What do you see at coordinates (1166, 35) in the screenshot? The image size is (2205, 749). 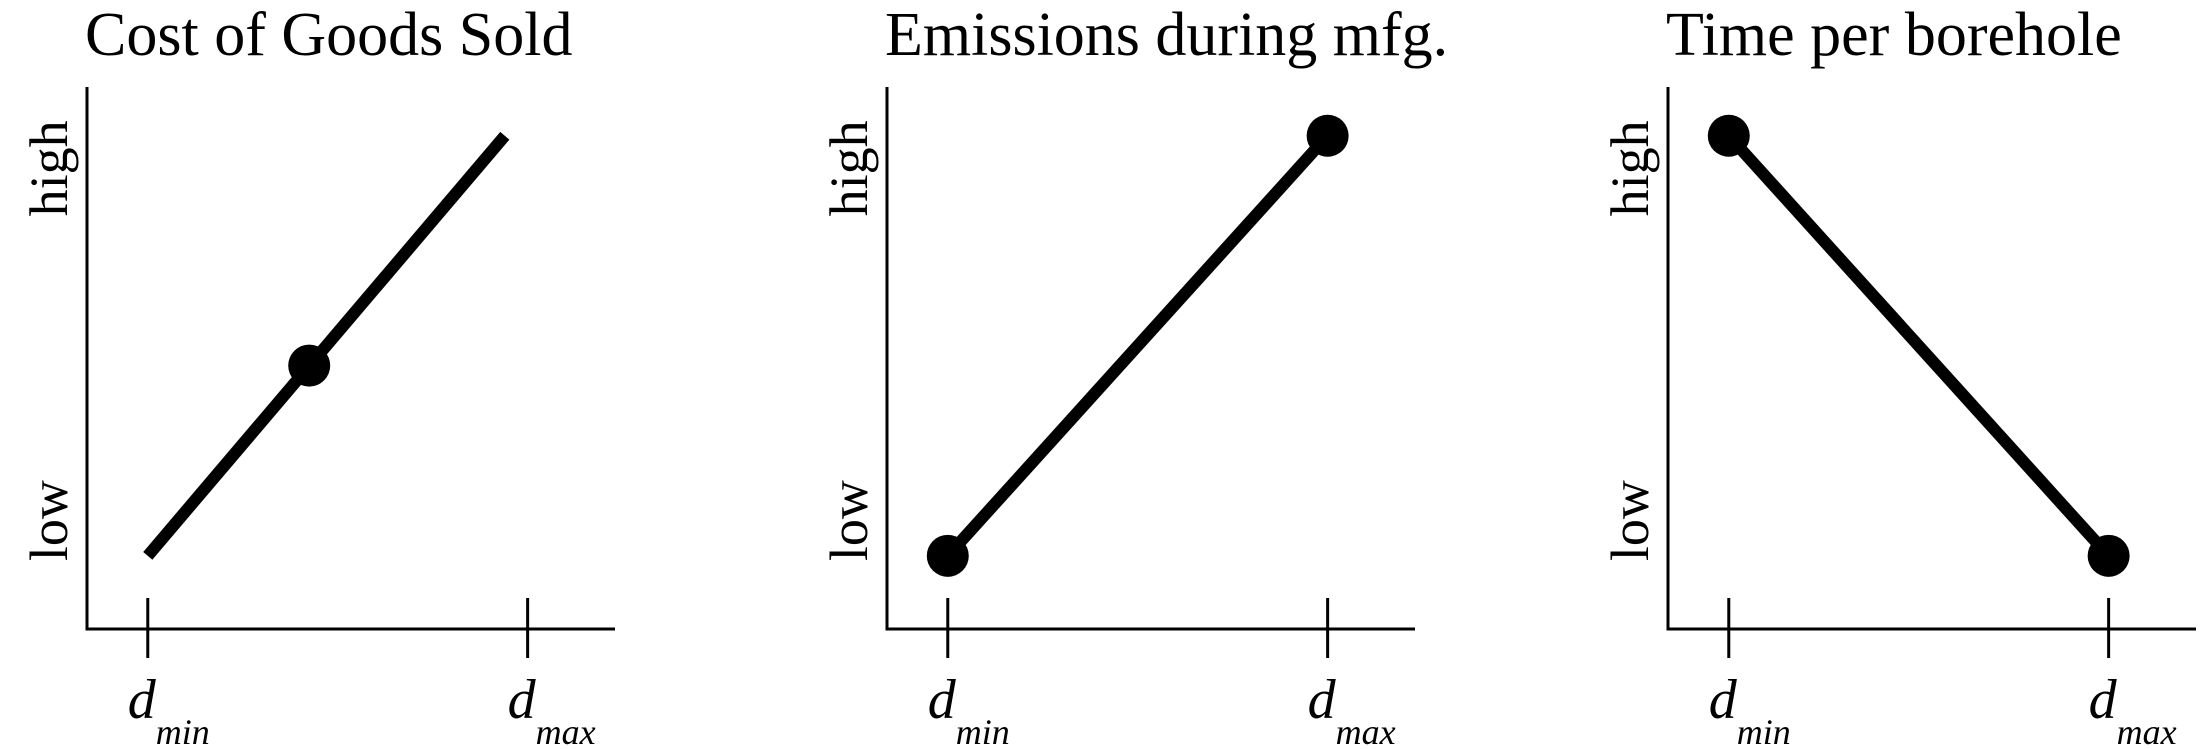 I see `chart-title: Emissions during mfg.` at bounding box center [1166, 35].